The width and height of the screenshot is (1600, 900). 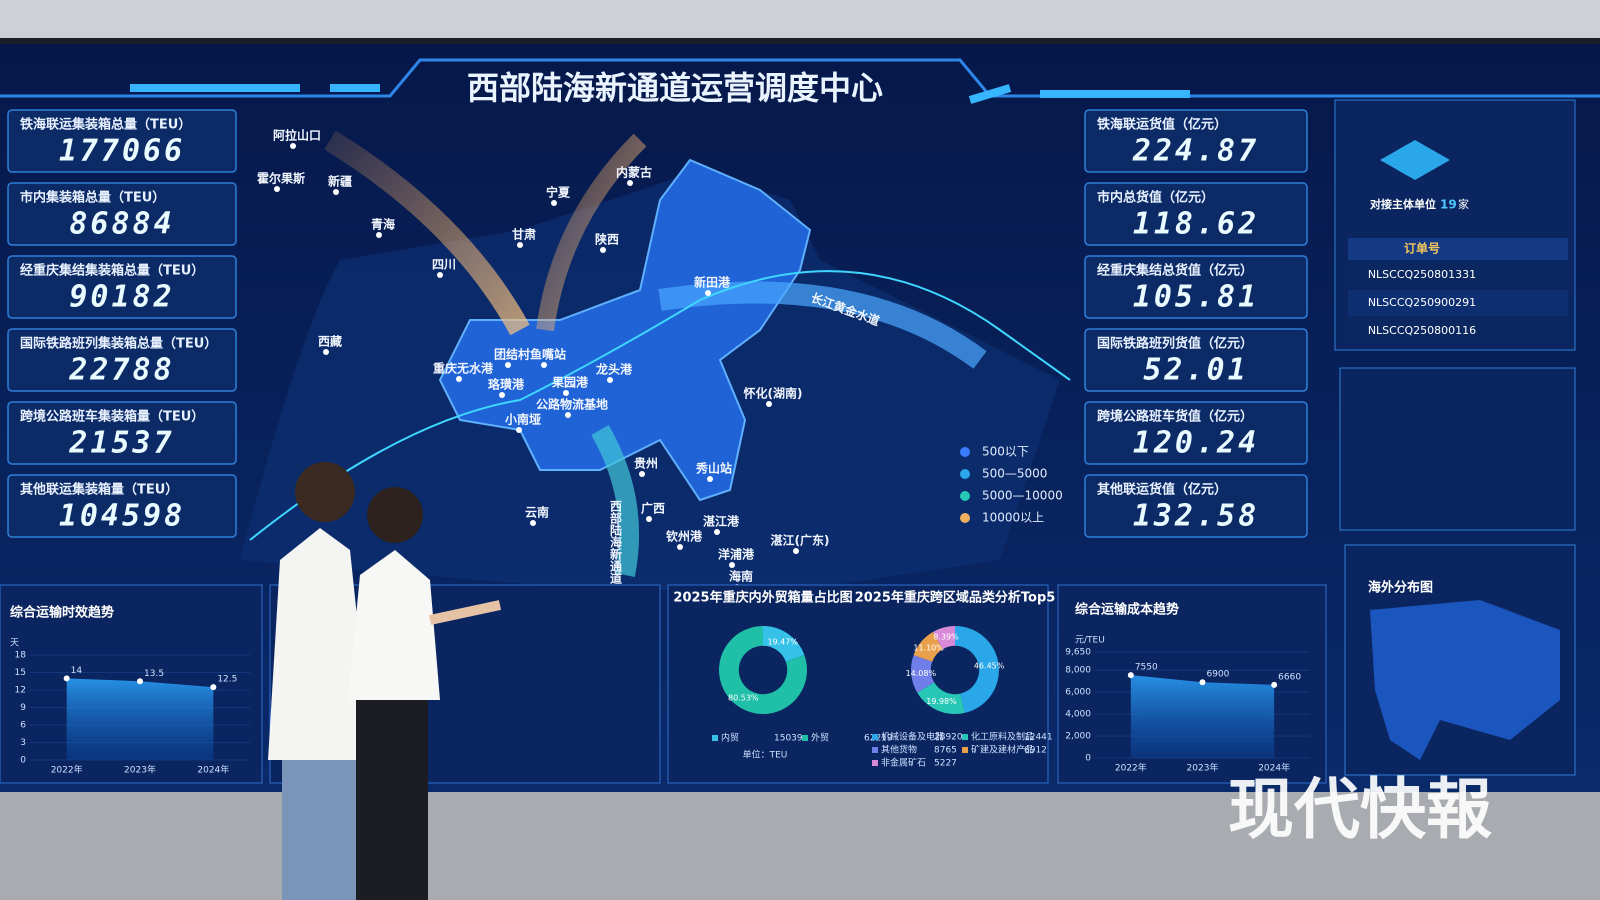 I want to click on slice-label: 19.47%, so click(x=782, y=641).